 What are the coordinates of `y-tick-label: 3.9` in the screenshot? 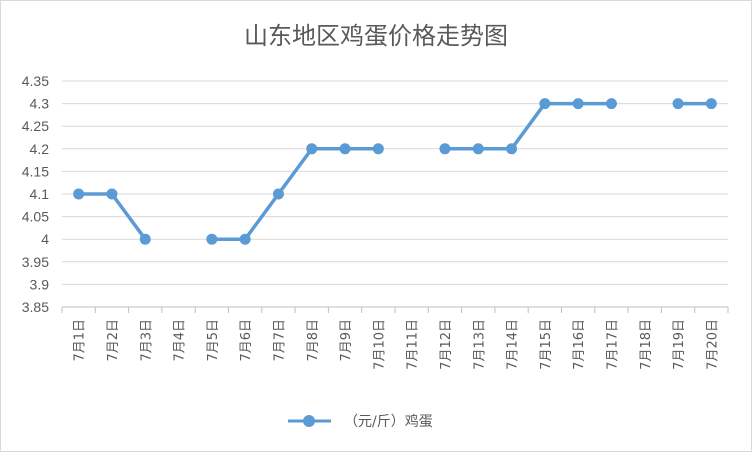 It's located at (40, 284).